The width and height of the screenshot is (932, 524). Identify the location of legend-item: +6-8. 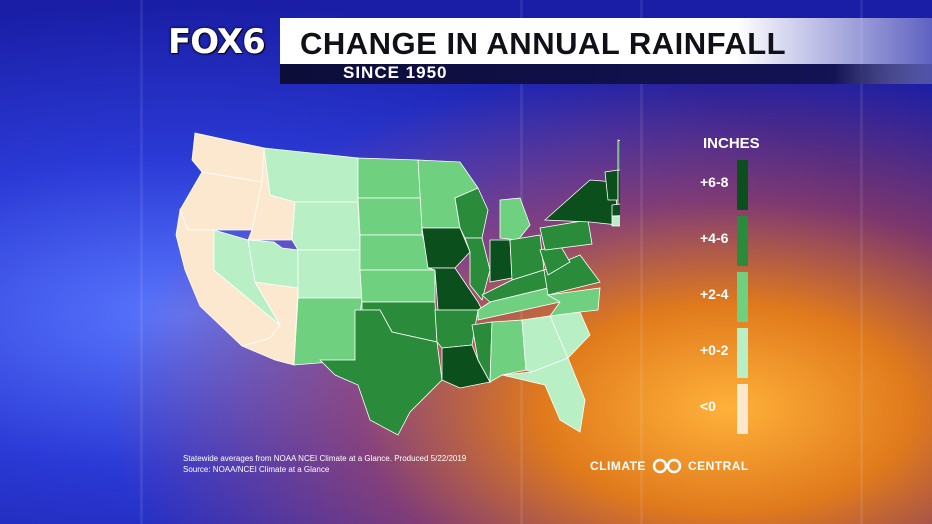
(725, 186).